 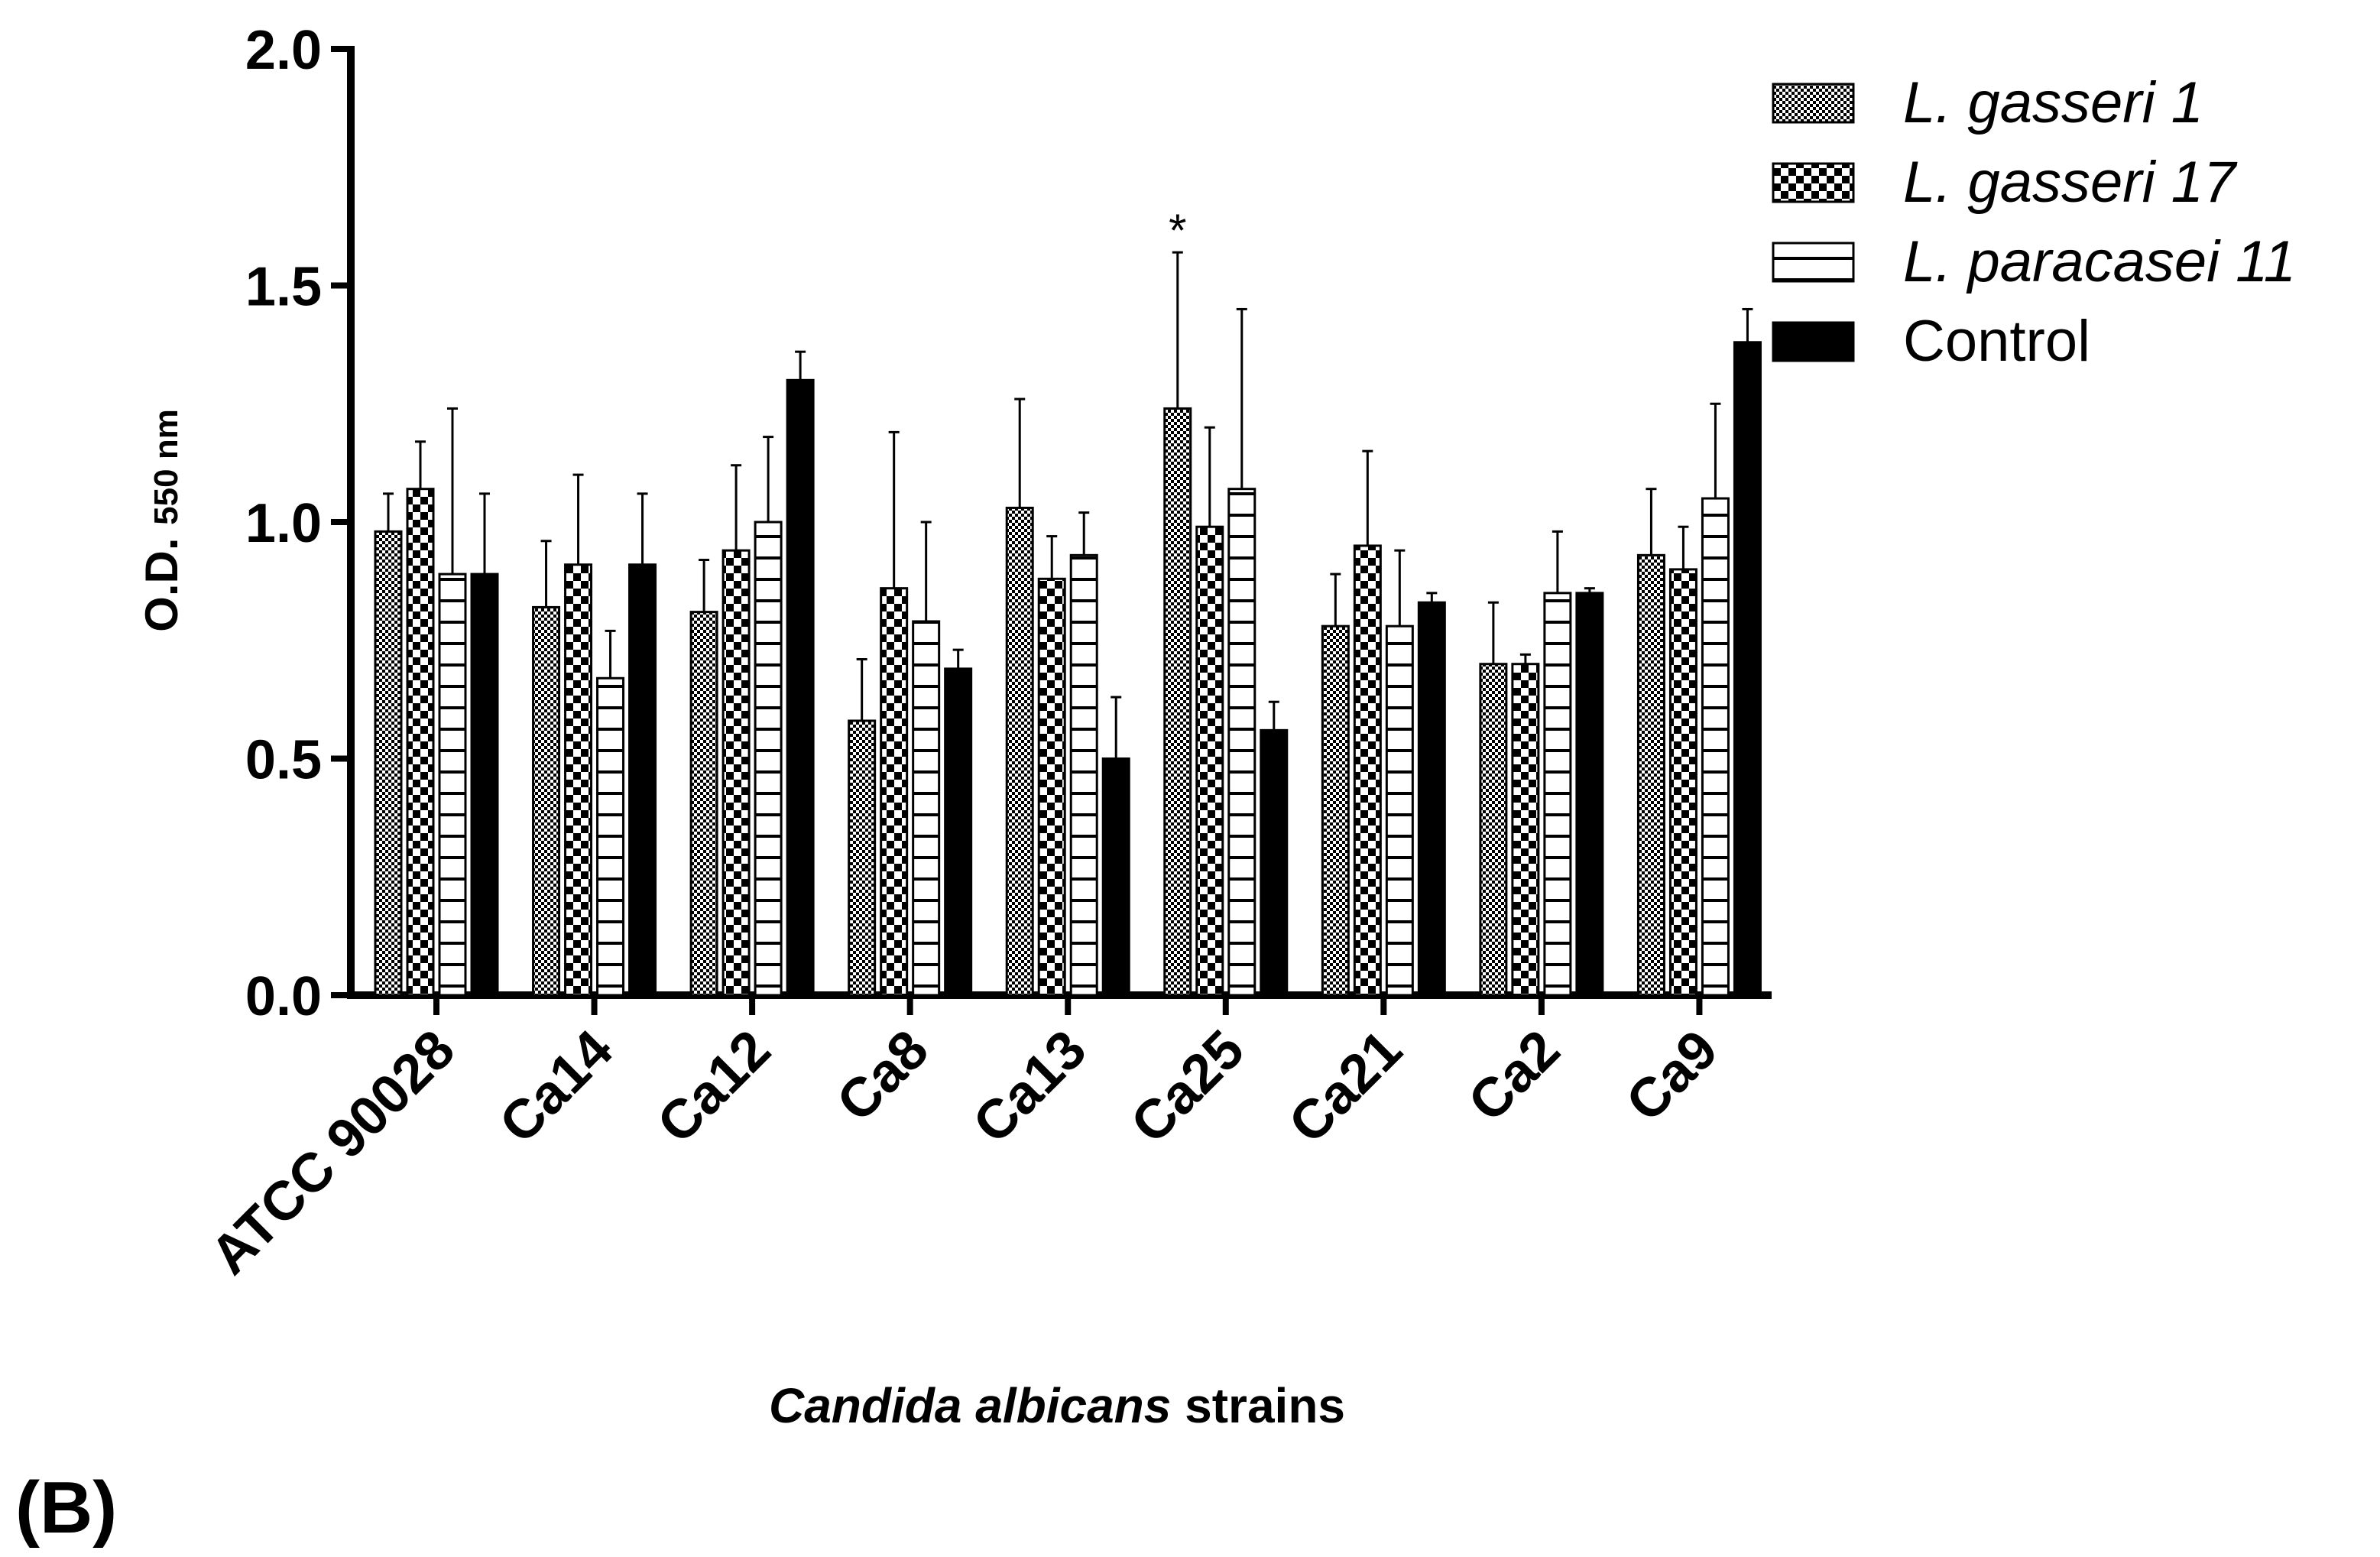 I want to click on y-axis-label-main: O.D., so click(x=161, y=584).